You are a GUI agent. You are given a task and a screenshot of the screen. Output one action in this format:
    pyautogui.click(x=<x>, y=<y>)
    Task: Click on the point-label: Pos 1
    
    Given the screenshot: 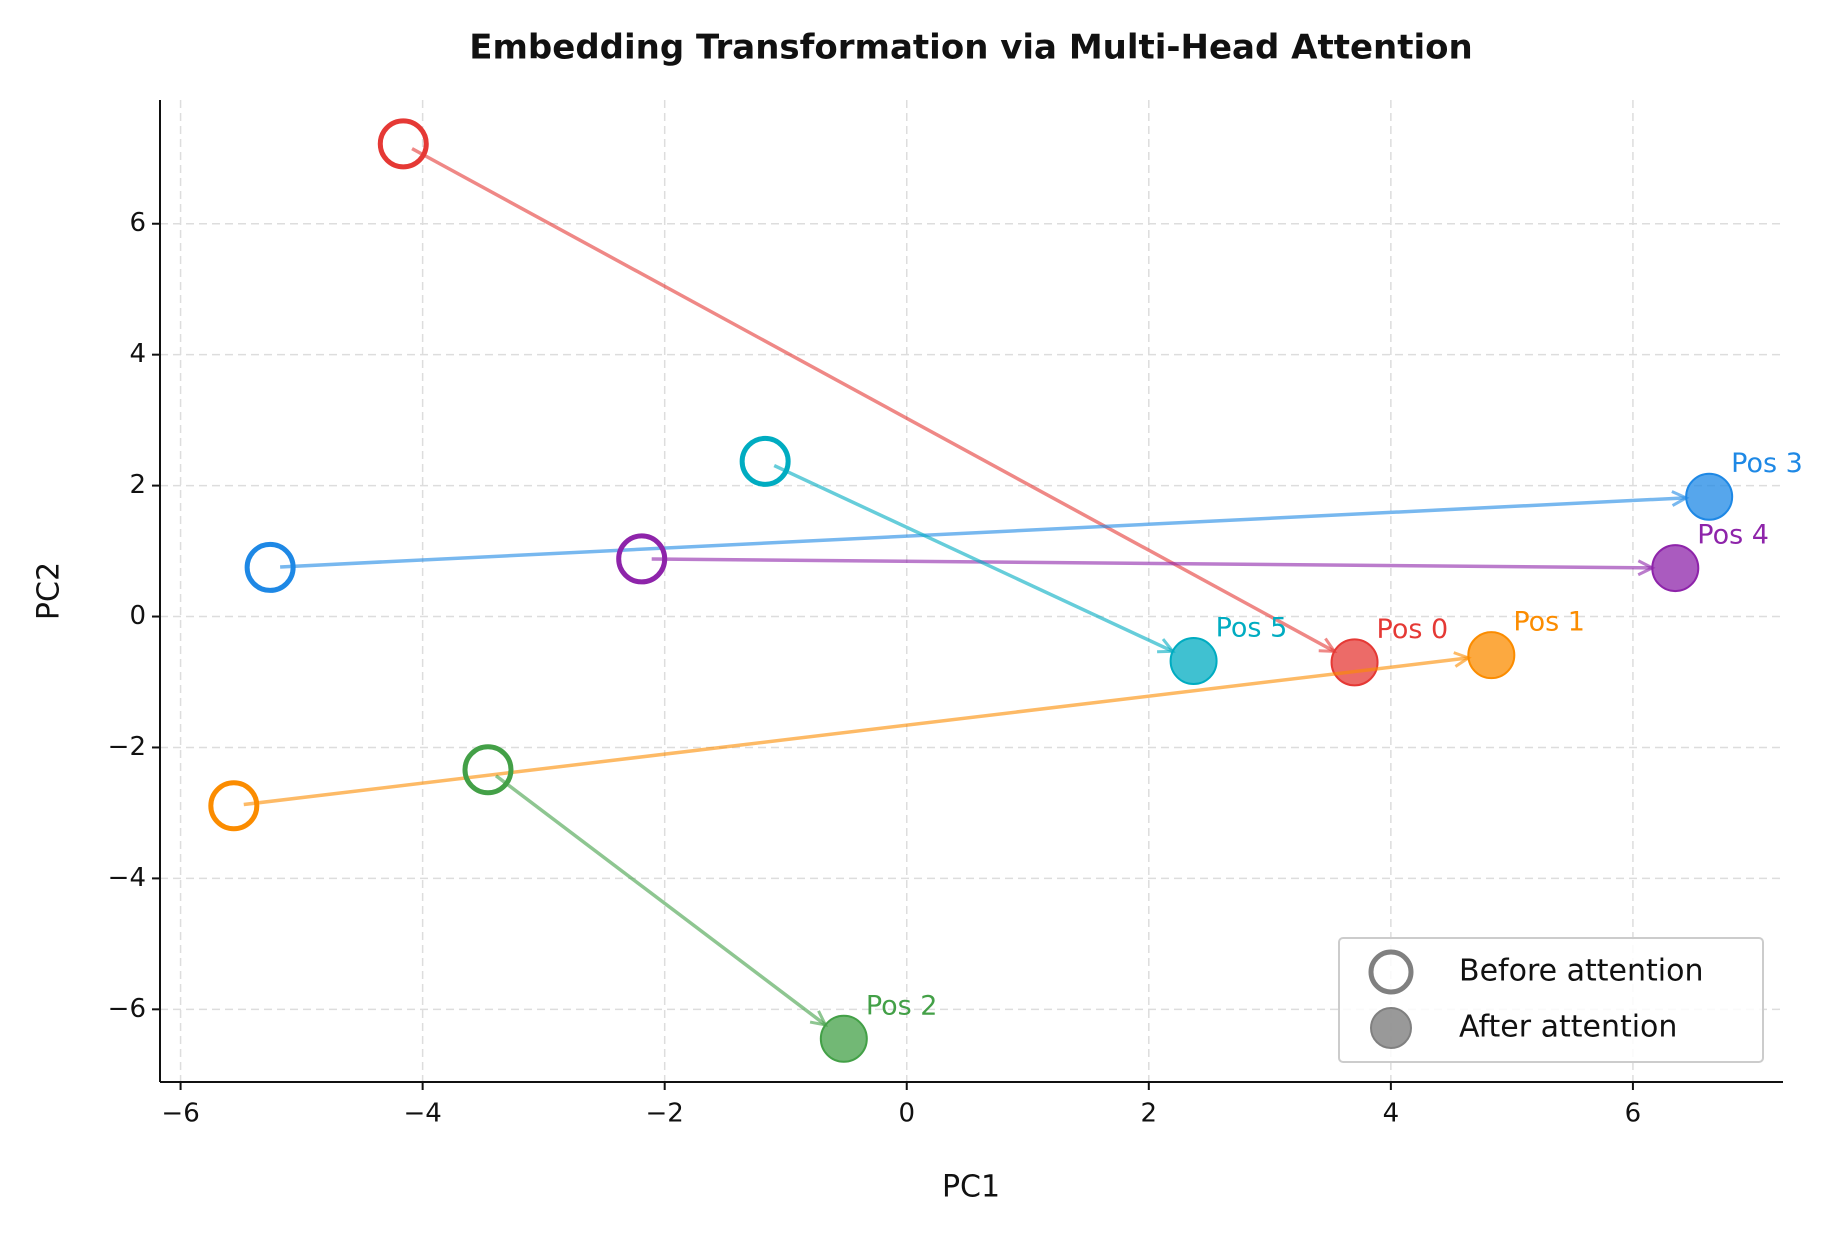 What is the action you would take?
    pyautogui.click(x=1549, y=622)
    